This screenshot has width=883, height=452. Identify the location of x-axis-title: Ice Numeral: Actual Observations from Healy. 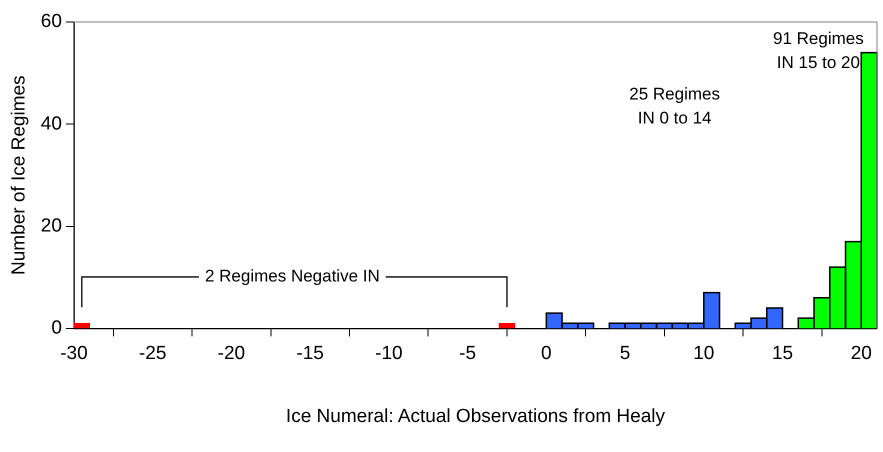
(476, 416).